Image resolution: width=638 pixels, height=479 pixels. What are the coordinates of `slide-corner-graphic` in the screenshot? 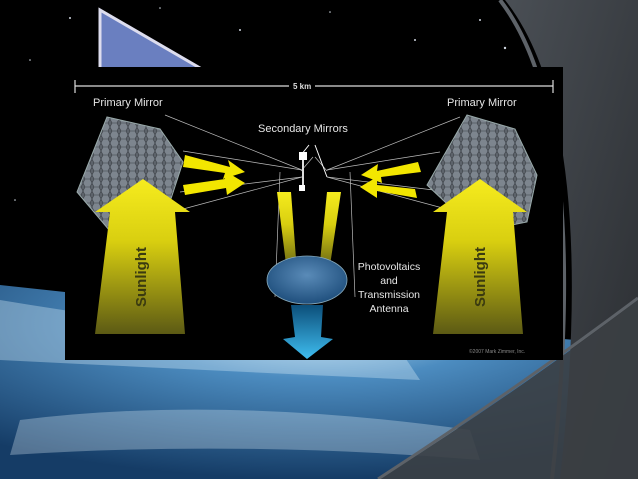 It's located at (158, 42).